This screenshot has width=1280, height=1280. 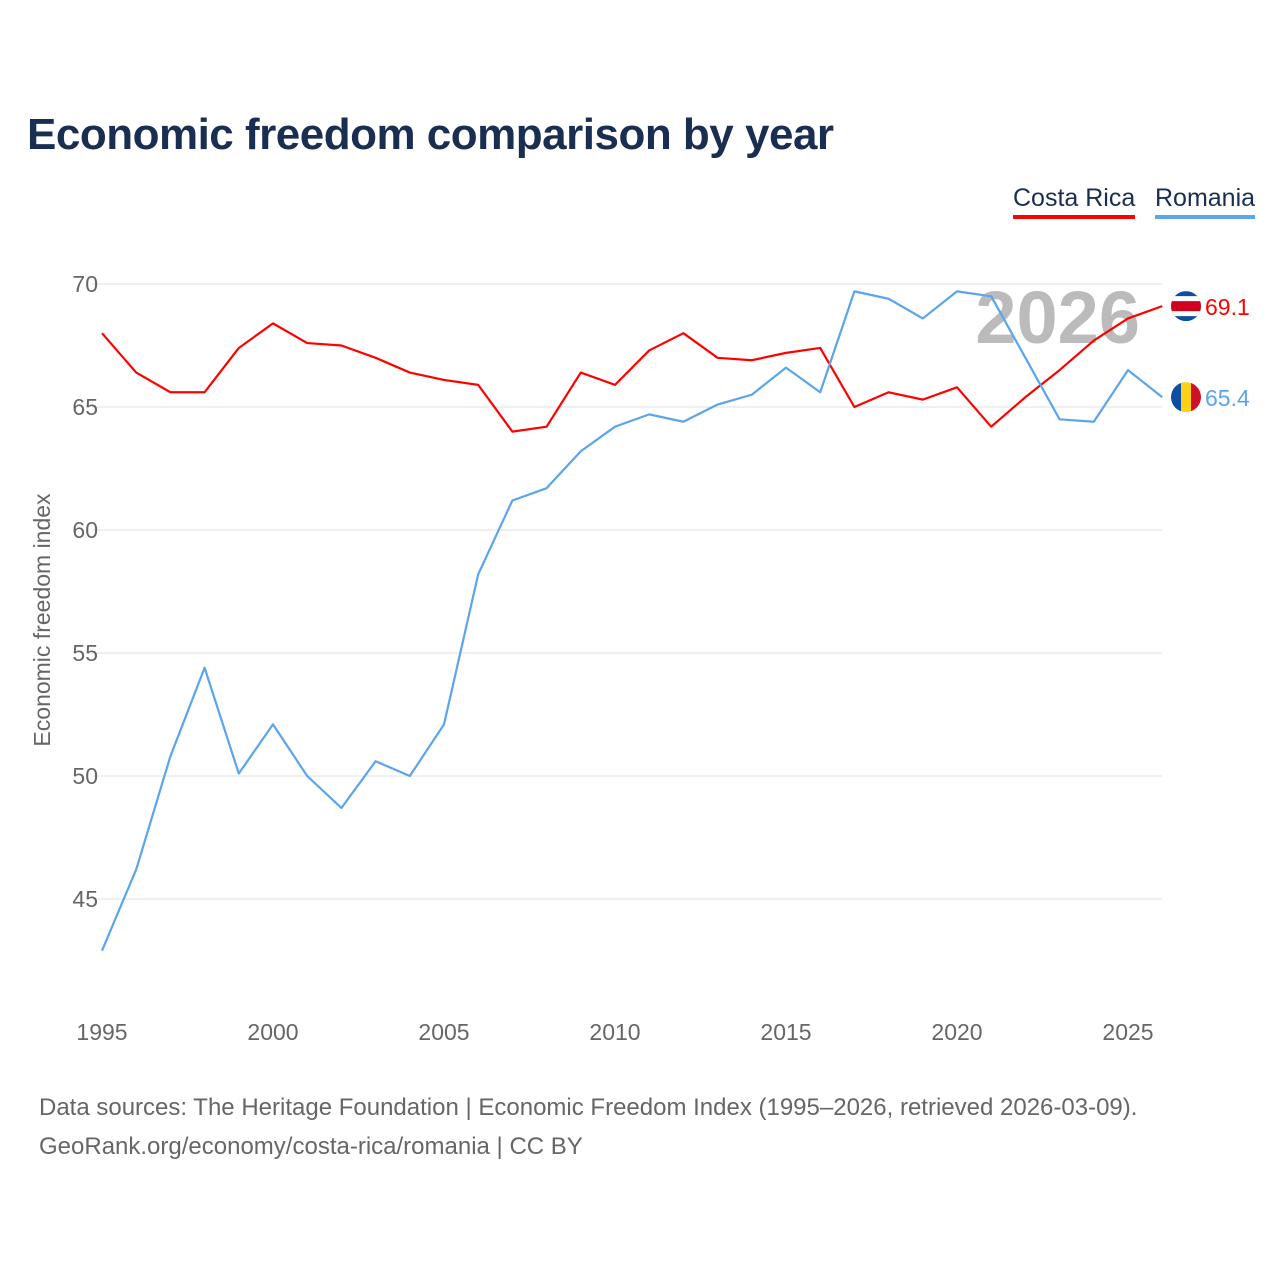 What do you see at coordinates (430, 134) in the screenshot?
I see `chart-title: Economic freedom comparison by year` at bounding box center [430, 134].